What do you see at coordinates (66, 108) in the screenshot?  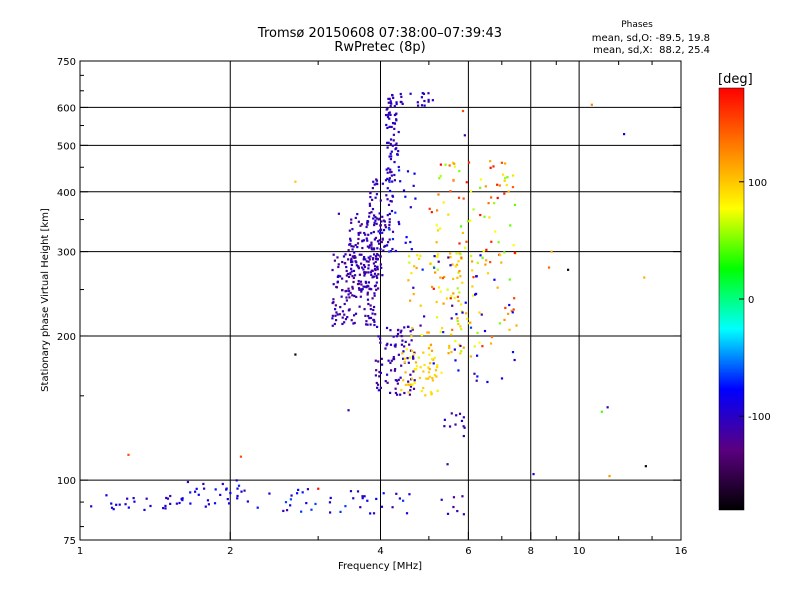 I see `y-tick-label: 600` at bounding box center [66, 108].